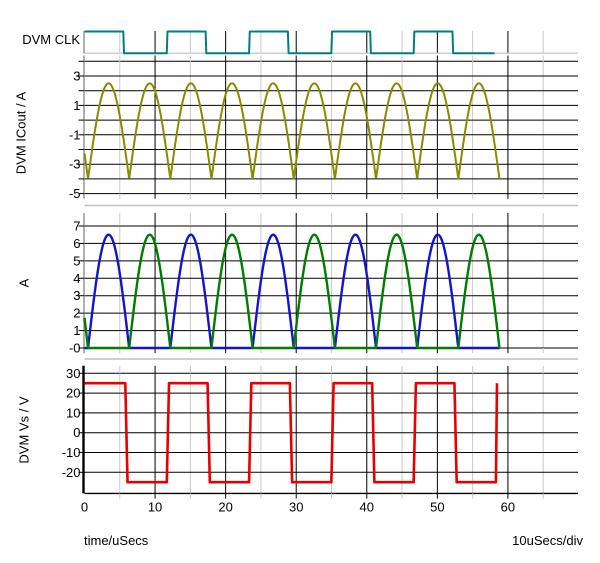  I want to click on y-tick-label: -1, so click(75, 134).